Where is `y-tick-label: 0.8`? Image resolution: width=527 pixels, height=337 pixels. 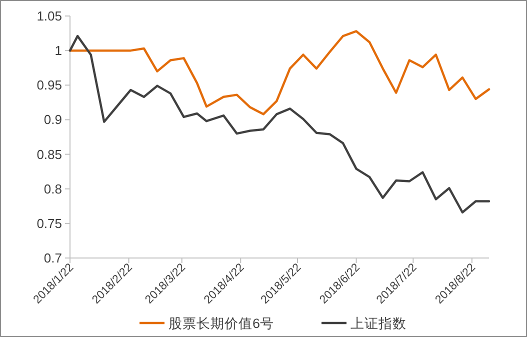
y-tick-label: 0.8 is located at coordinates (53, 188).